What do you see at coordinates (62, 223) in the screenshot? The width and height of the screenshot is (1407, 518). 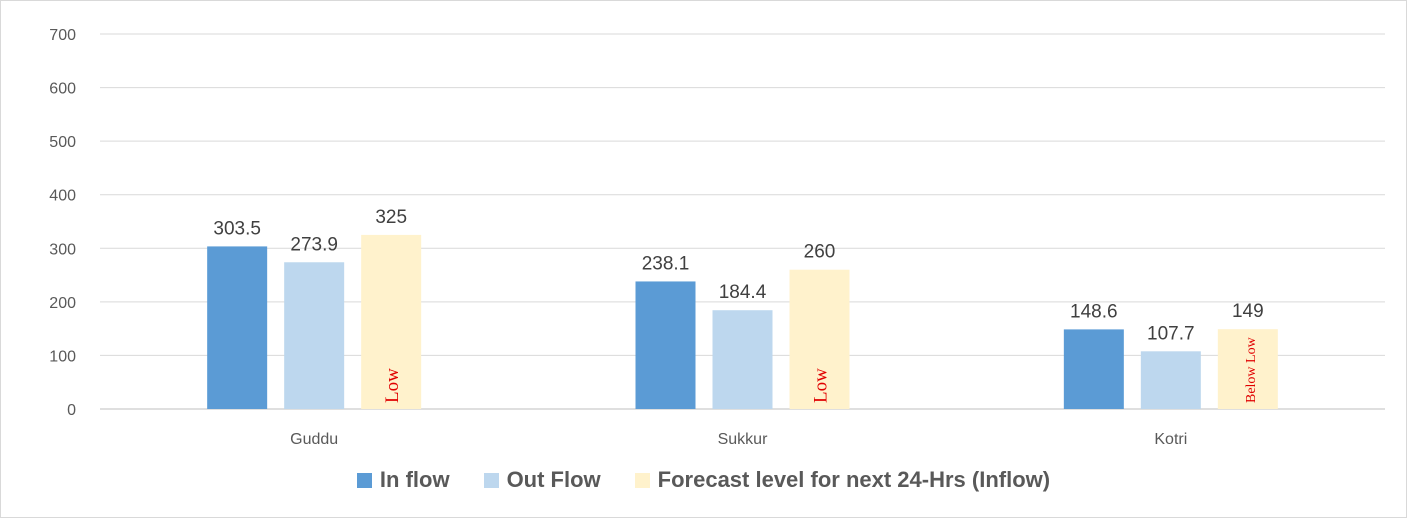 I see `y-axis-ticks: 0 100 200 300 400 500 600 700` at bounding box center [62, 223].